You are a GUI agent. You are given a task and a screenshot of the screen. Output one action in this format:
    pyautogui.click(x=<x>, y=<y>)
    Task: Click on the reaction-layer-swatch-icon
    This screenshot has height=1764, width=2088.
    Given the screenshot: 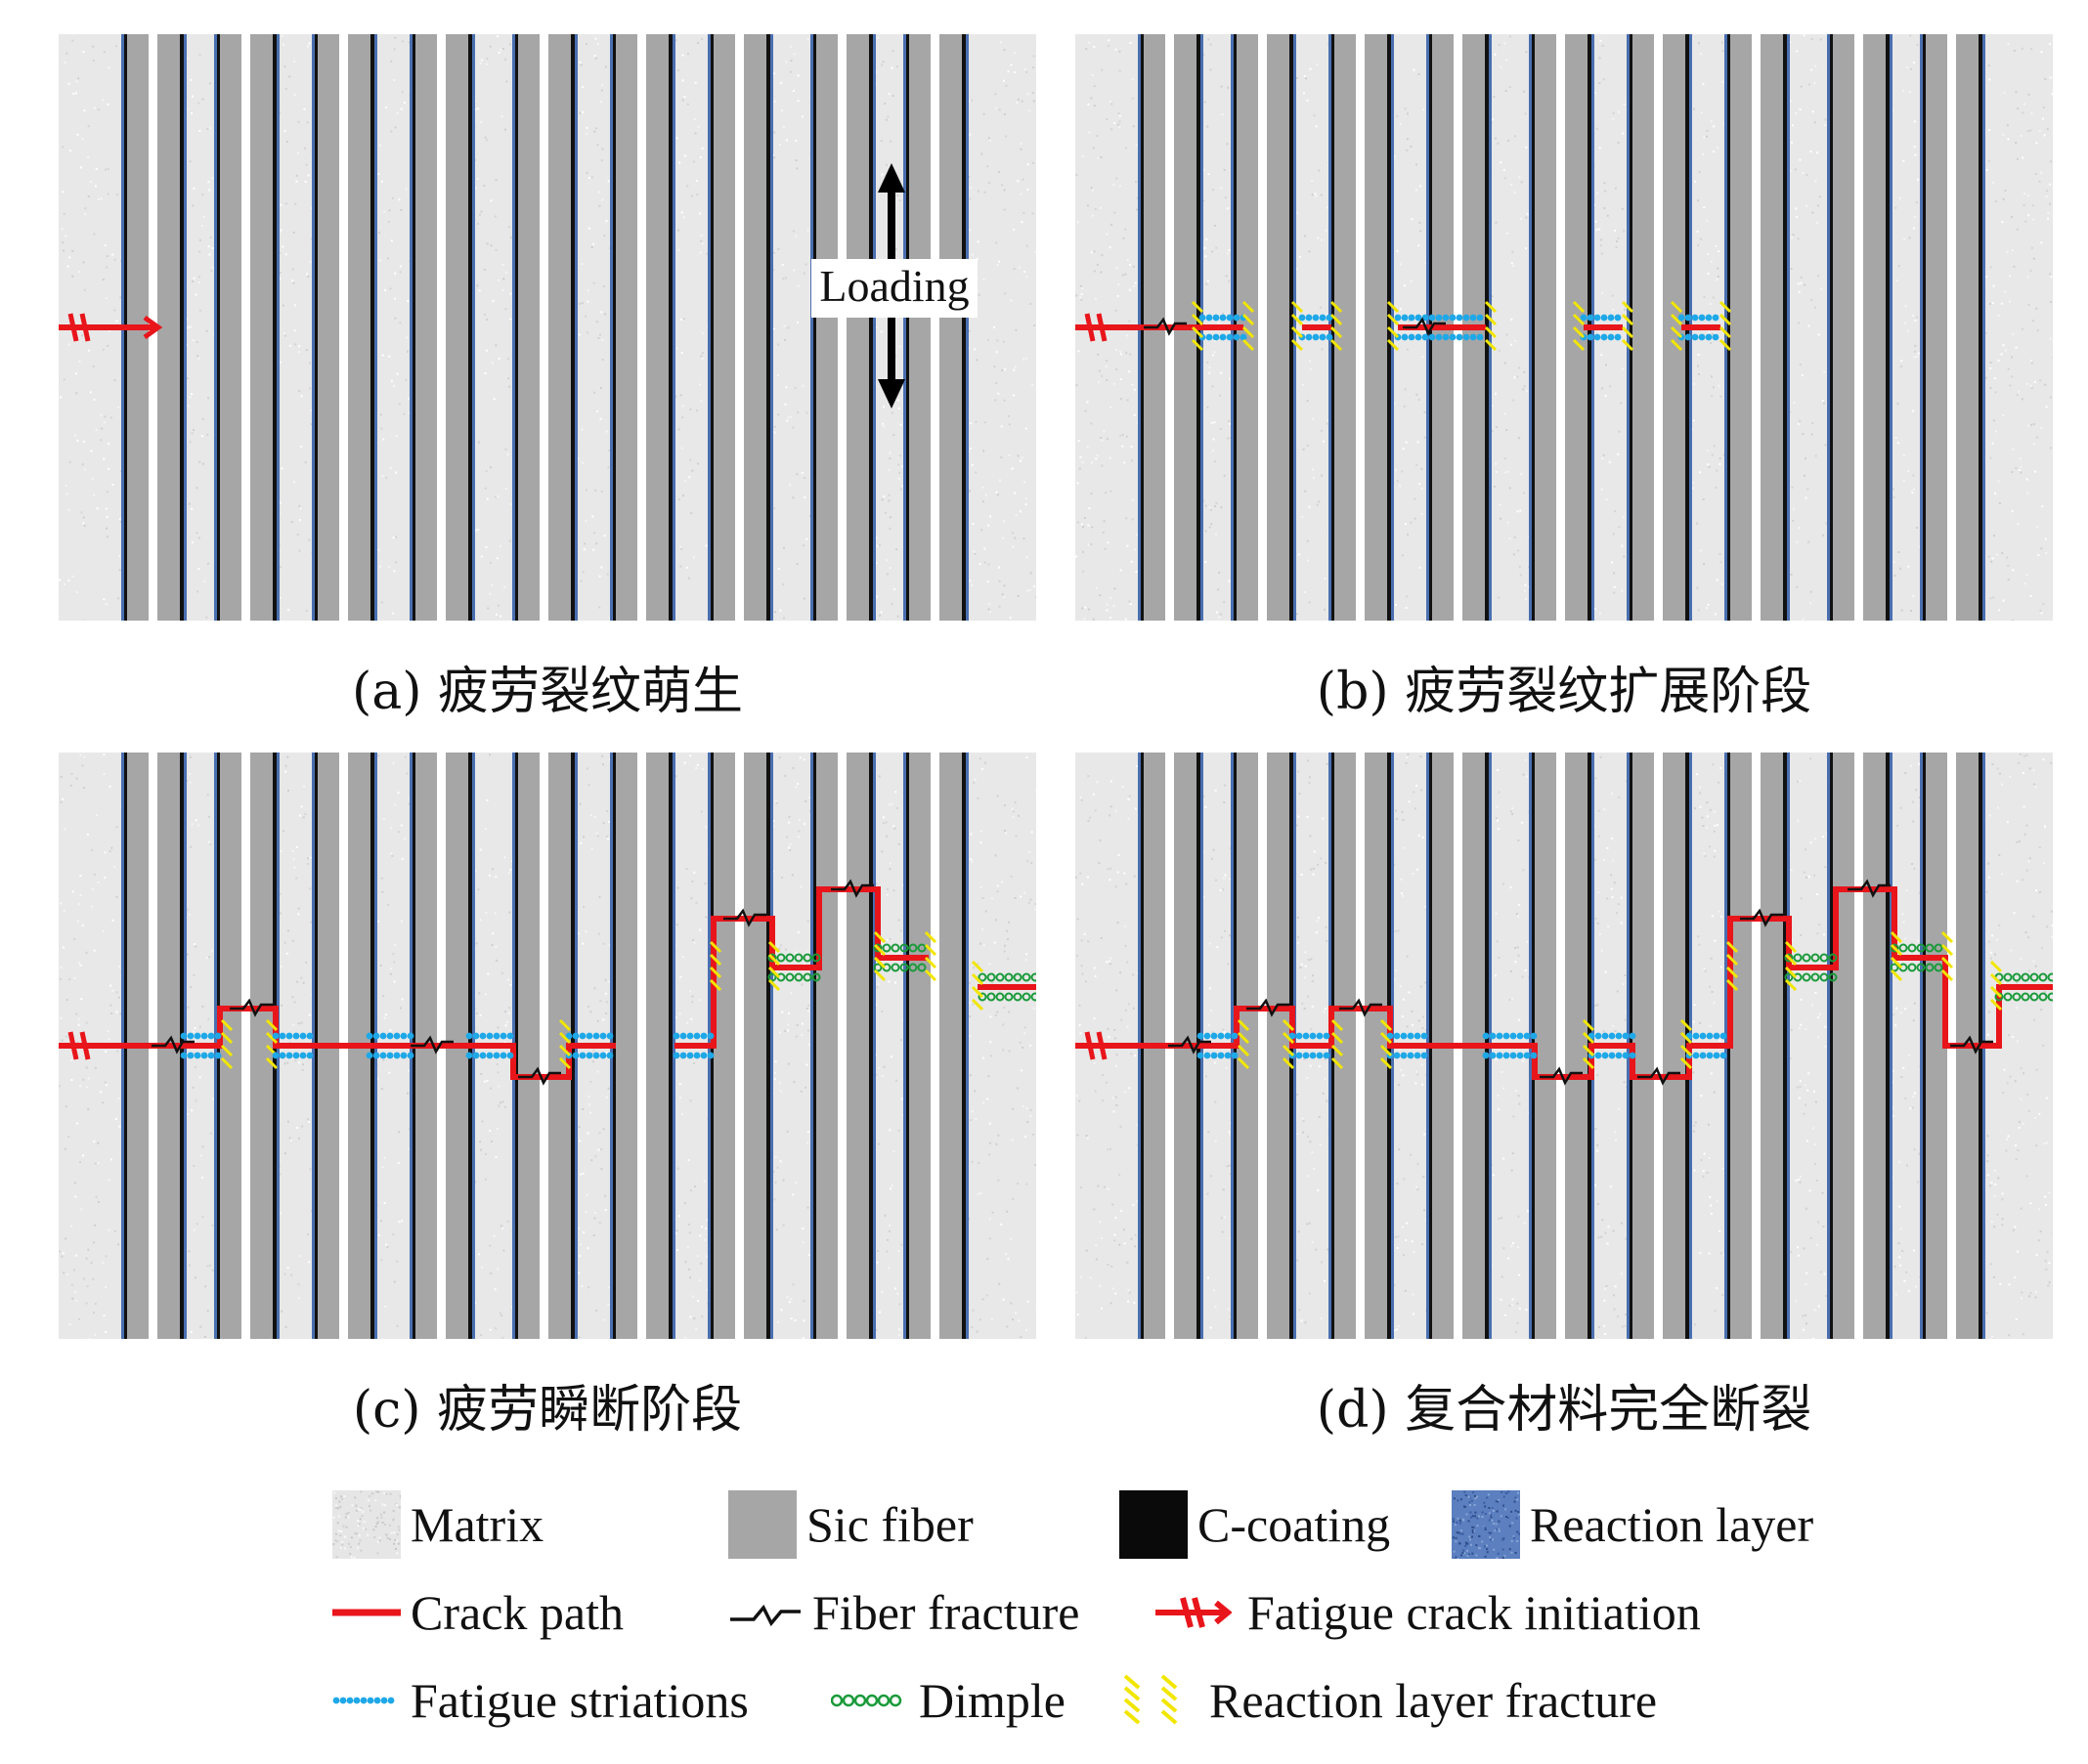 What is the action you would take?
    pyautogui.click(x=1486, y=1525)
    